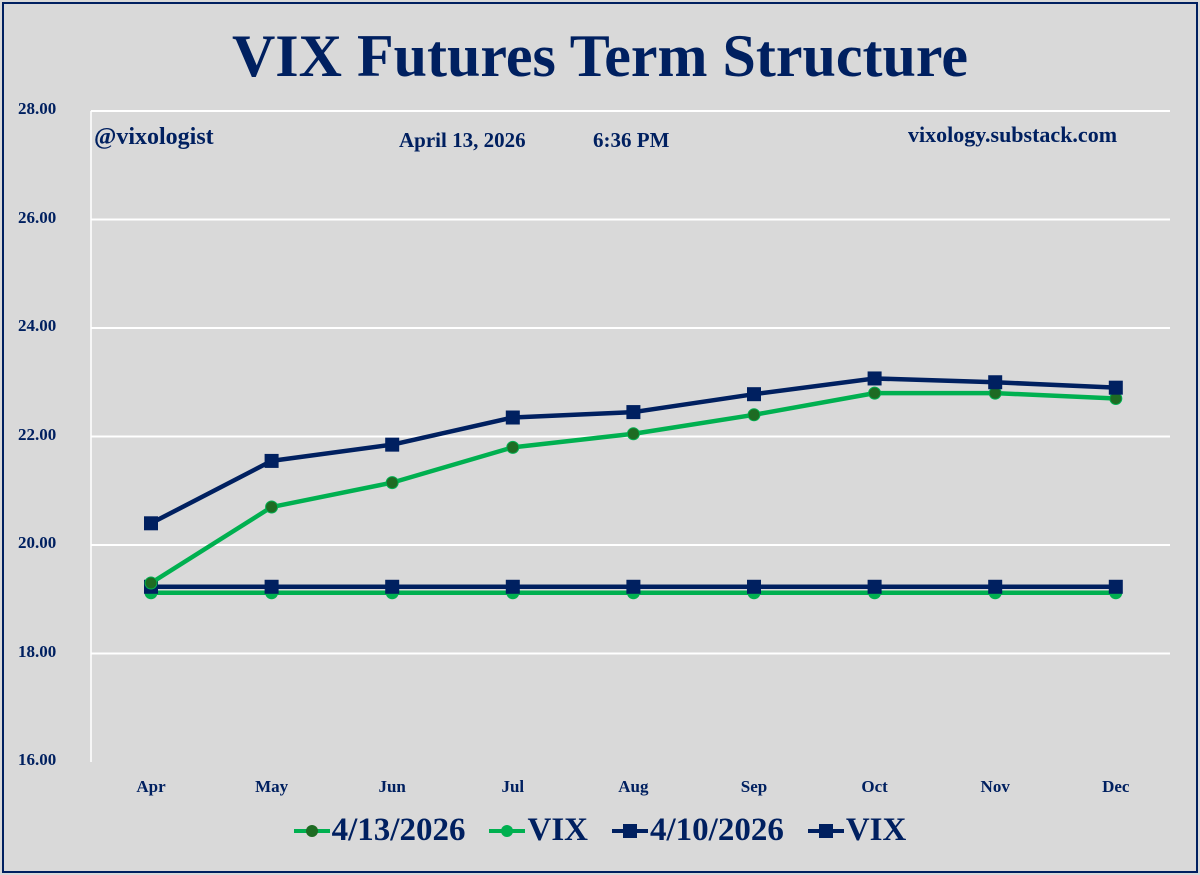 The width and height of the screenshot is (1200, 875). What do you see at coordinates (600, 830) in the screenshot?
I see `chart-legend: 4/13/2026 VIX 4/10/2026 VIX` at bounding box center [600, 830].